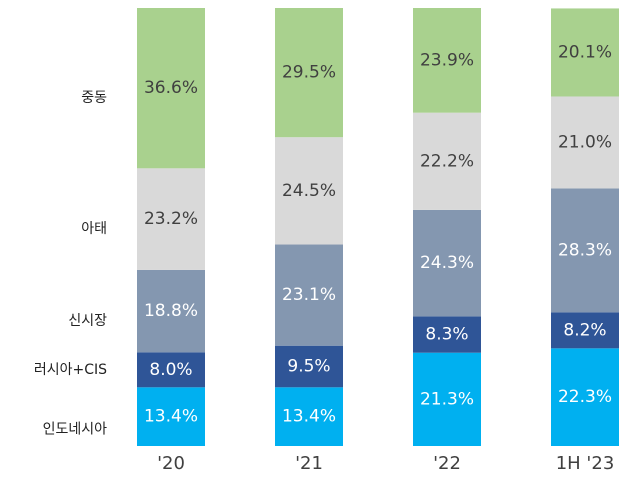  I want to click on data-label: 8.3%, so click(446, 335).